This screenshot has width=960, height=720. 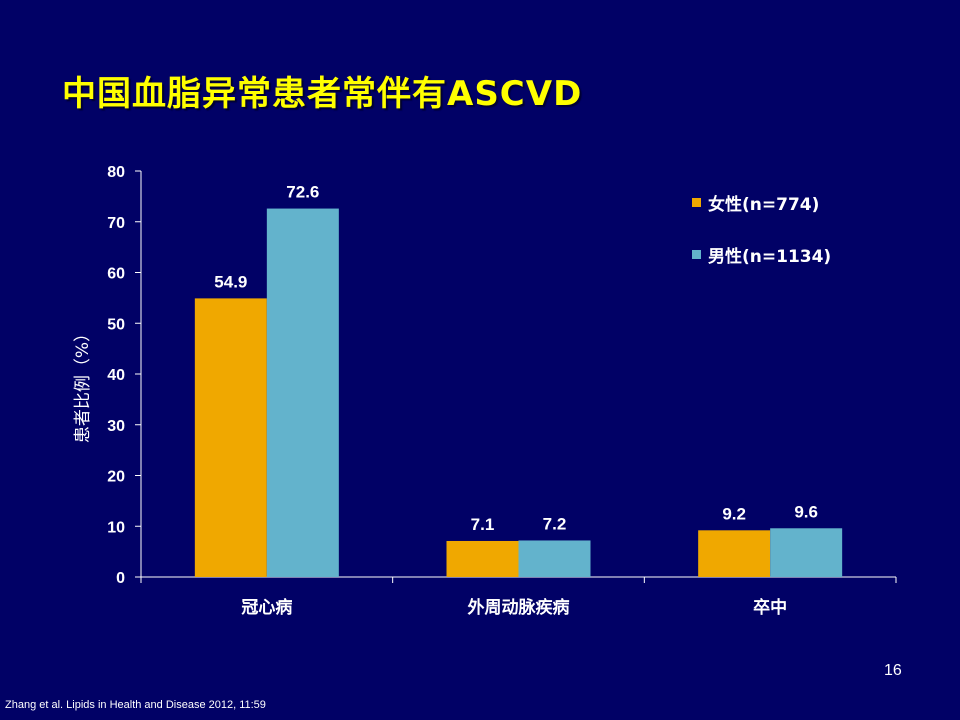 What do you see at coordinates (893, 670) in the screenshot?
I see `page-number: 16` at bounding box center [893, 670].